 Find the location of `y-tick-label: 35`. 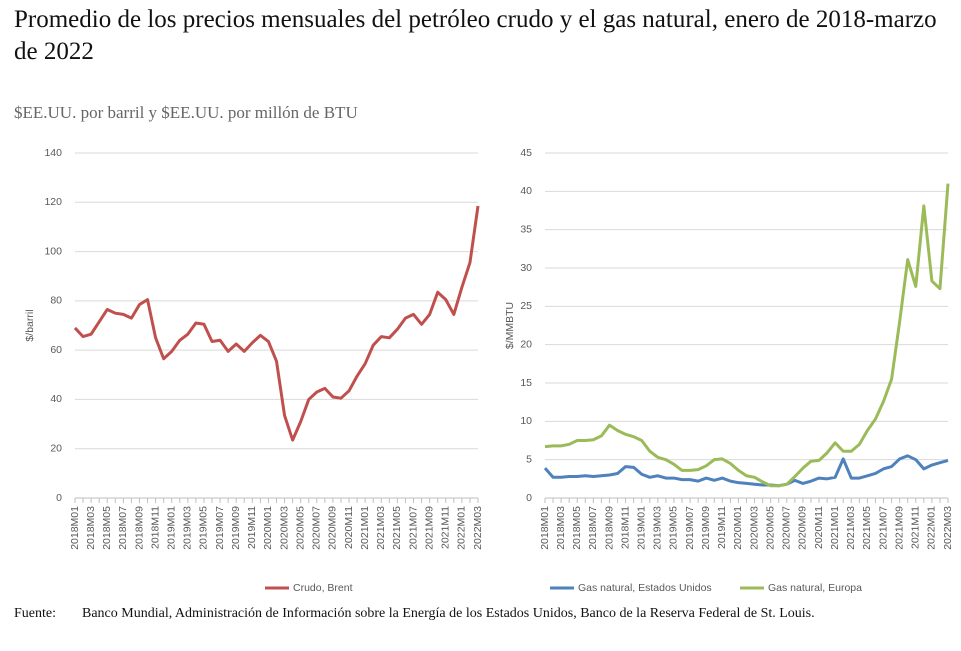

y-tick-label: 35 is located at coordinates (526, 229).